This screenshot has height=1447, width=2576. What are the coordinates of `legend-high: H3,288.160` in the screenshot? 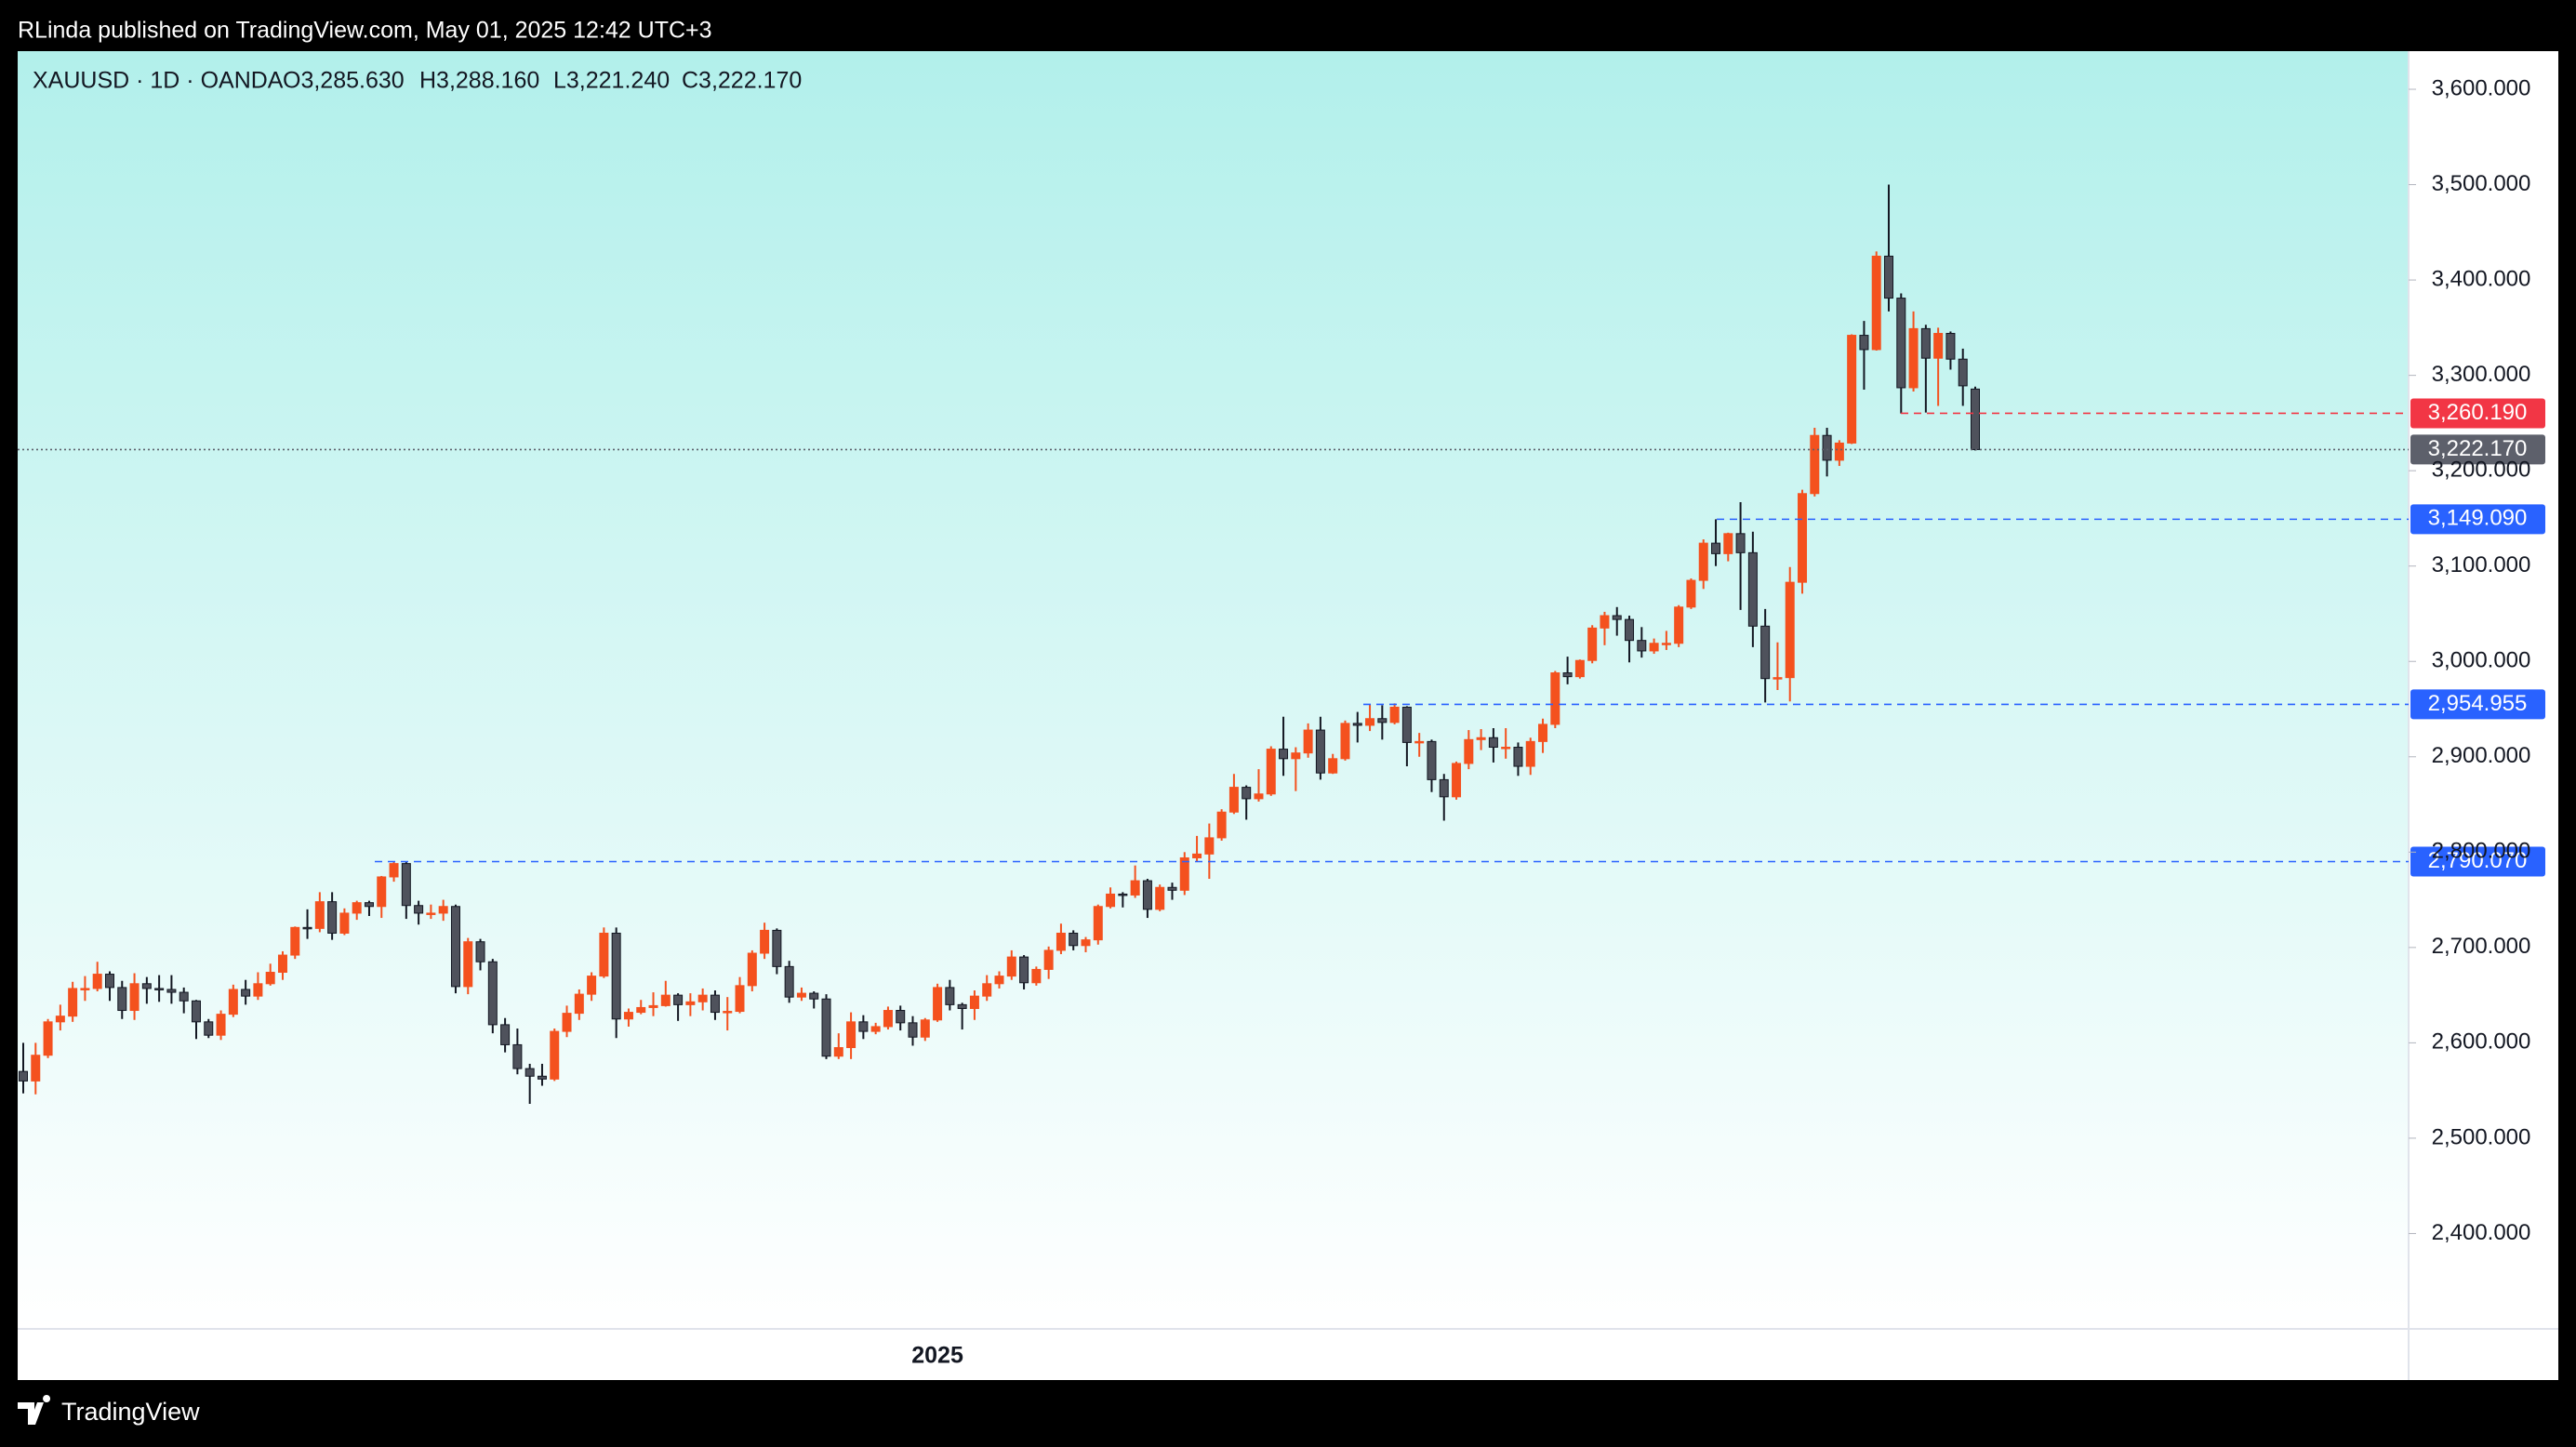 It's located at (479, 81).